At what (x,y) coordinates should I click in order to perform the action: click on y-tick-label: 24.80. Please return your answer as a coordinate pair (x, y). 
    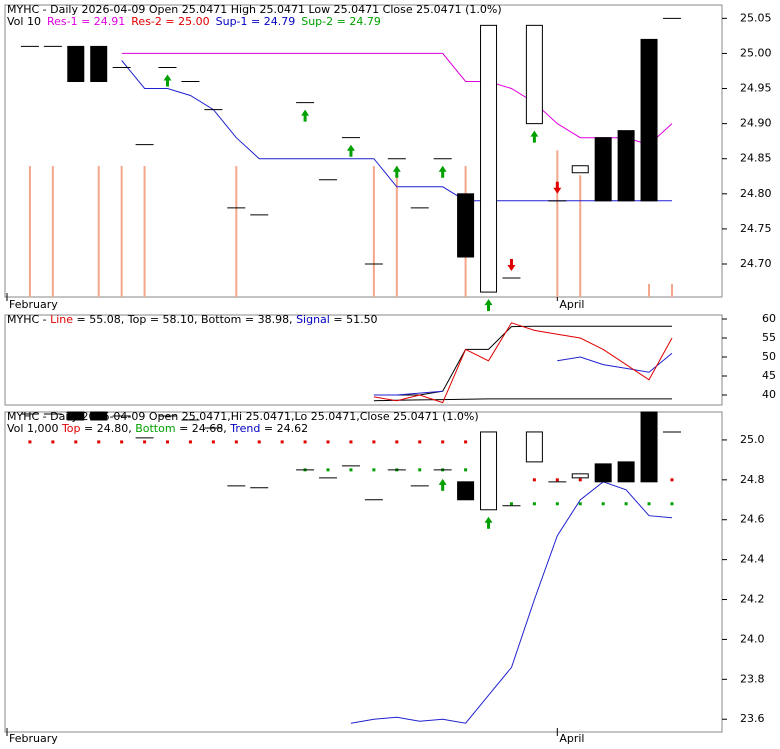
    Looking at the image, I should click on (756, 193).